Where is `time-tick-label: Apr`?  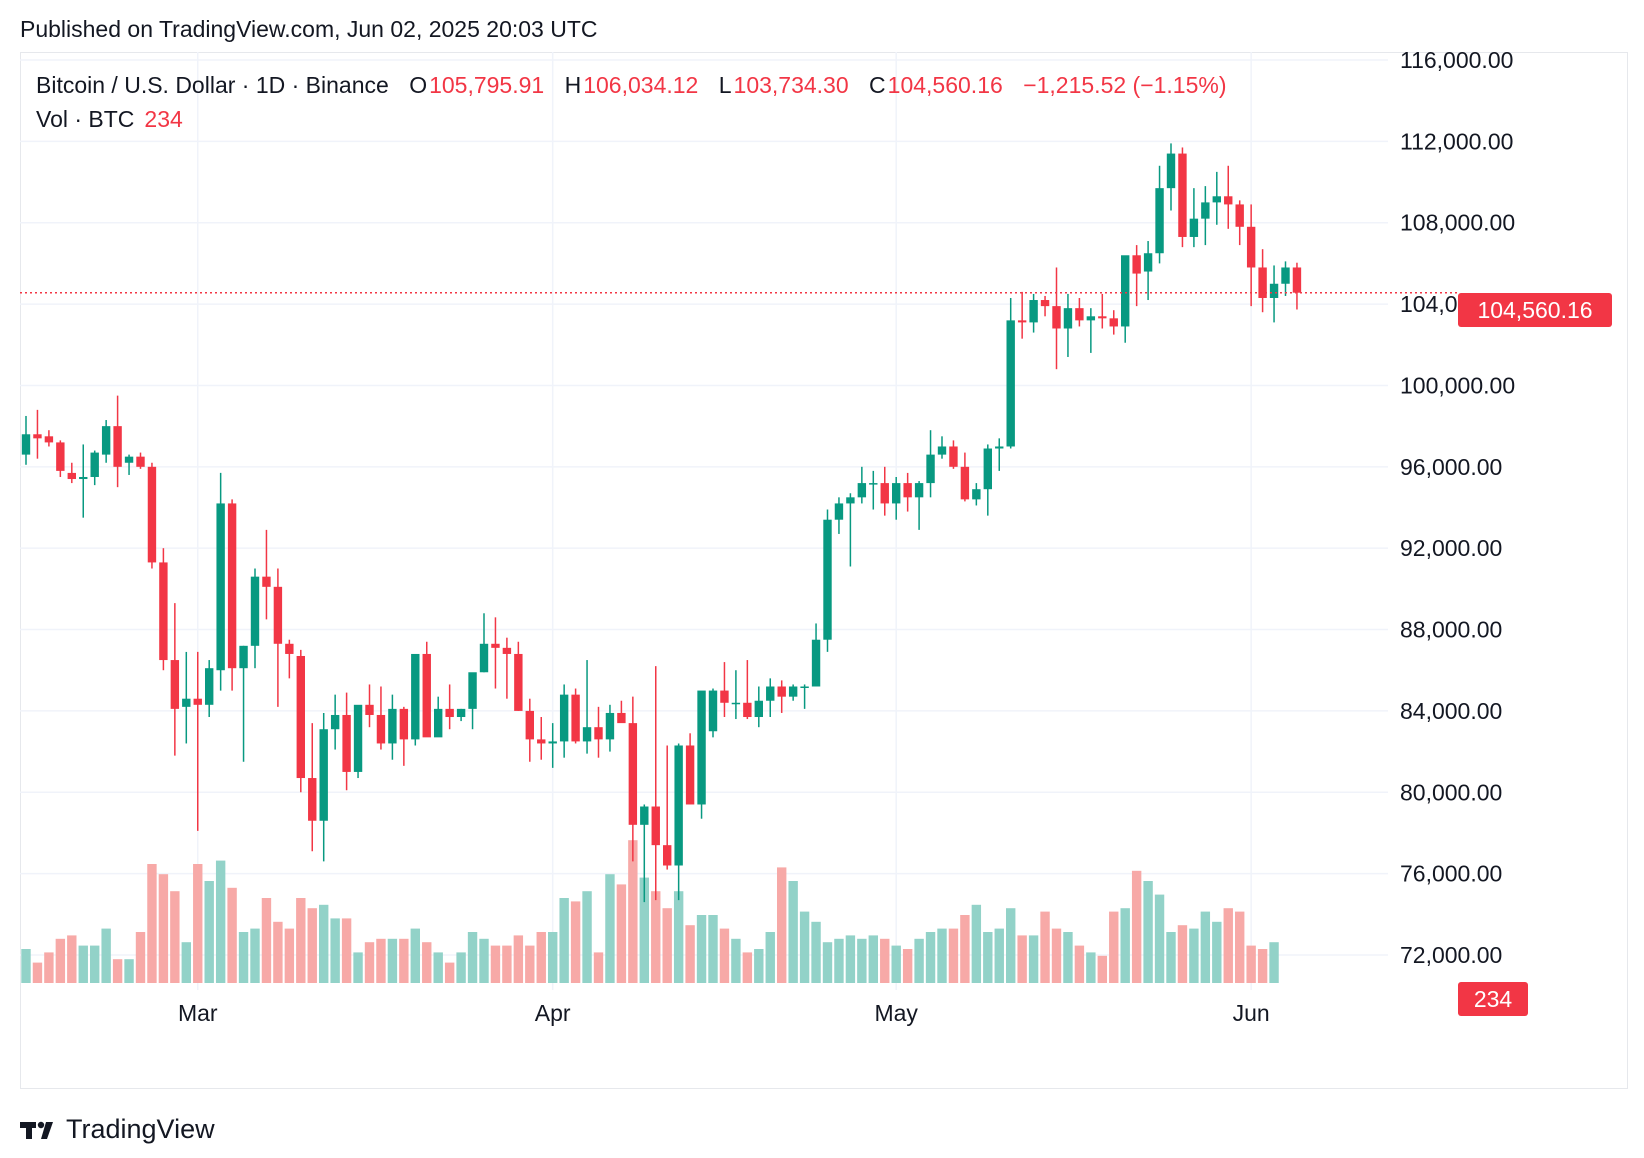
time-tick-label: Apr is located at coordinates (553, 1013).